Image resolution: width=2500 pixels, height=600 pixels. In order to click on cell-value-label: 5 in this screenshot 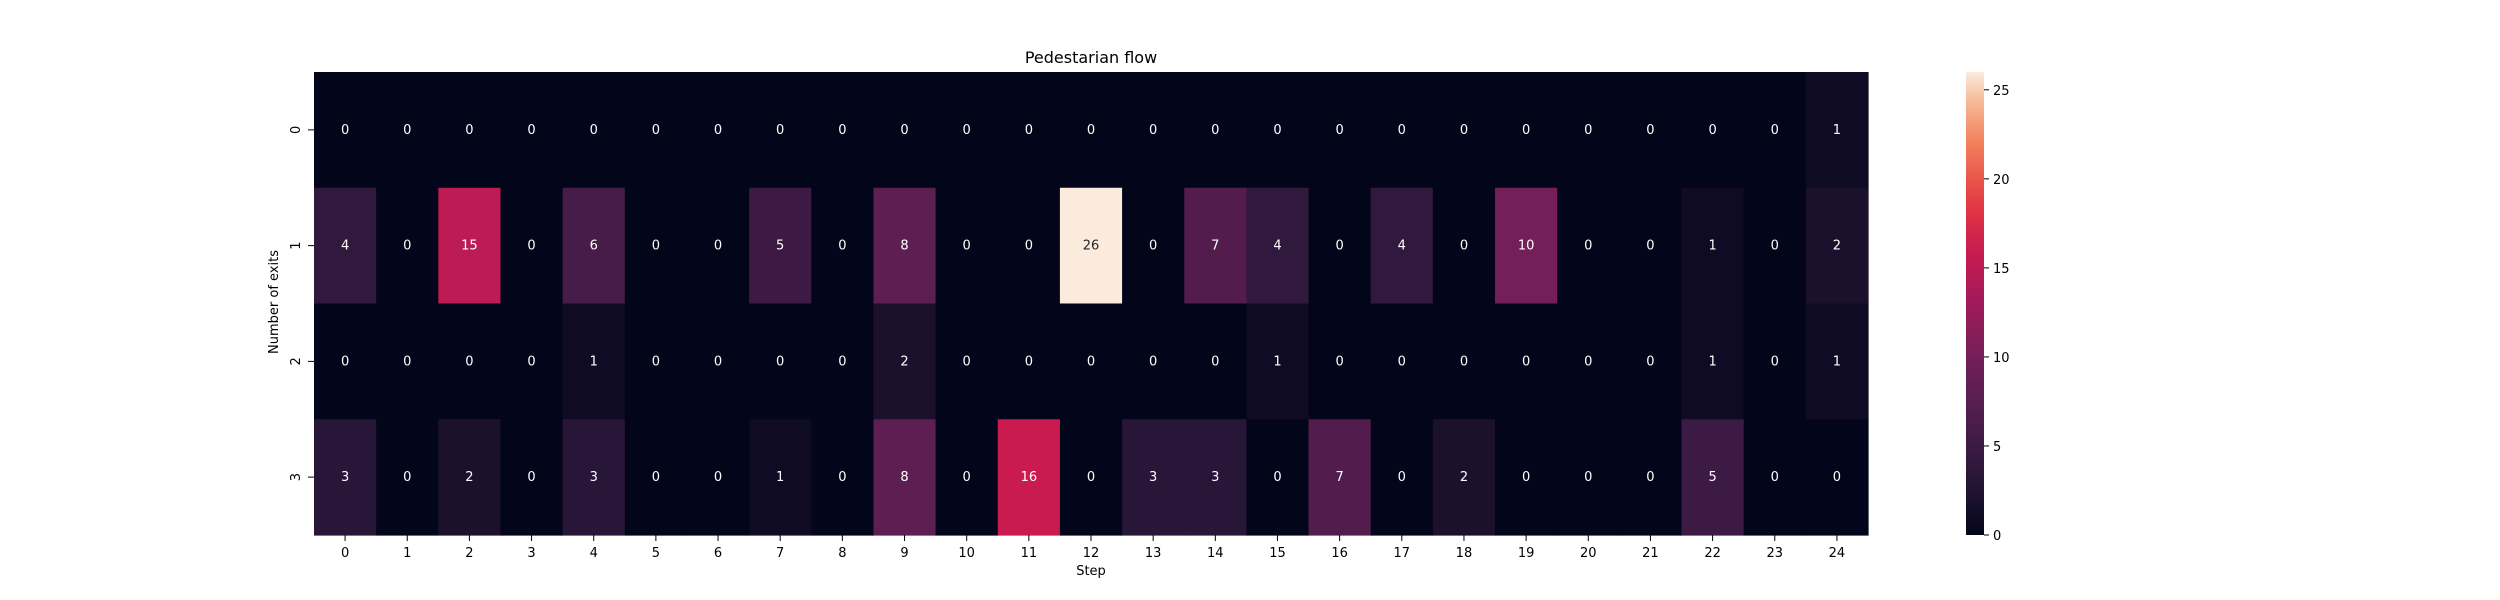, I will do `click(1712, 477)`.